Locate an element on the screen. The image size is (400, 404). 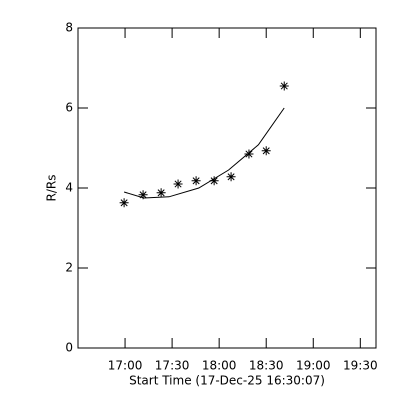
y-tick-label: 4 is located at coordinates (69, 188).